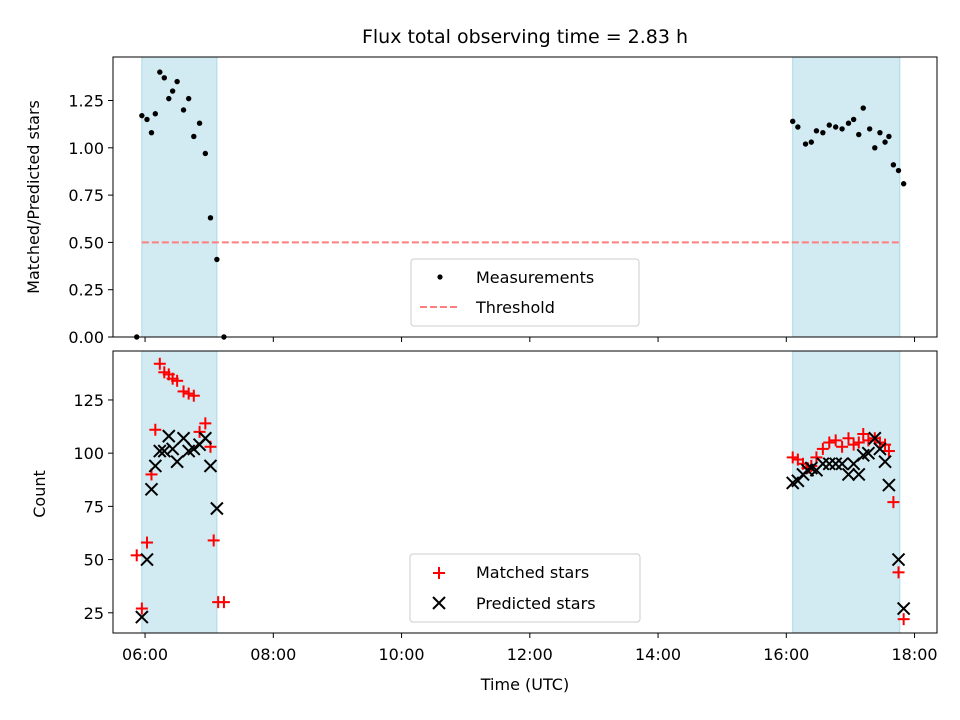  What do you see at coordinates (86, 101) in the screenshot?
I see `y-tick-label: 1.25` at bounding box center [86, 101].